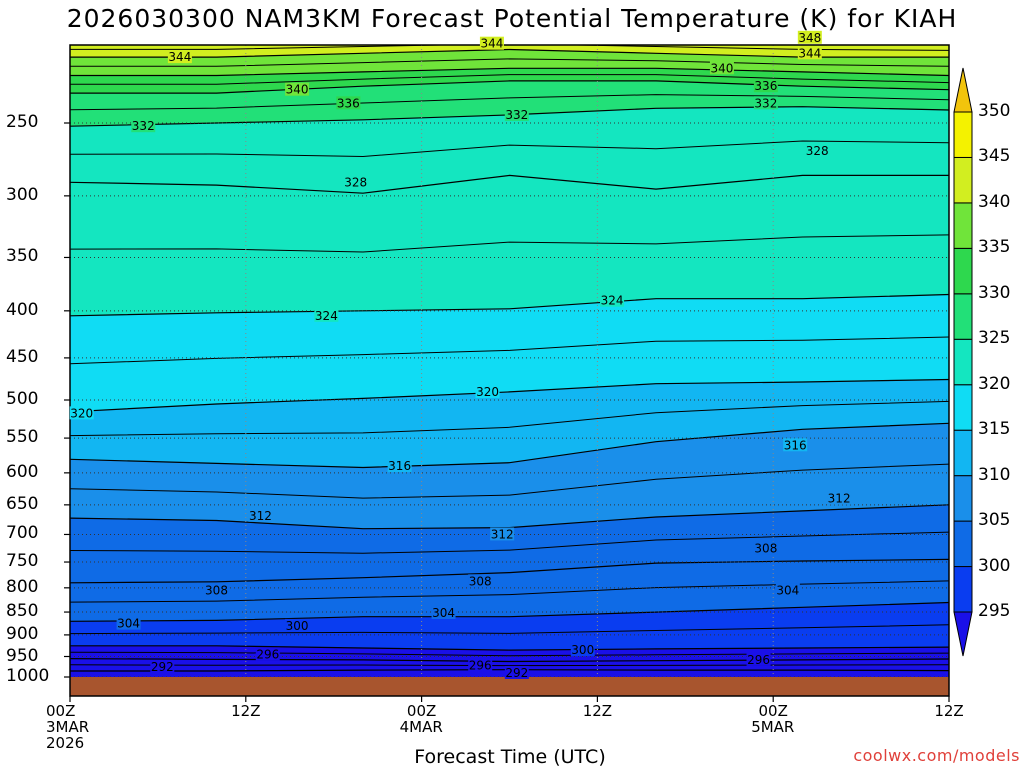  I want to click on colorbar-label: 330, so click(994, 292).